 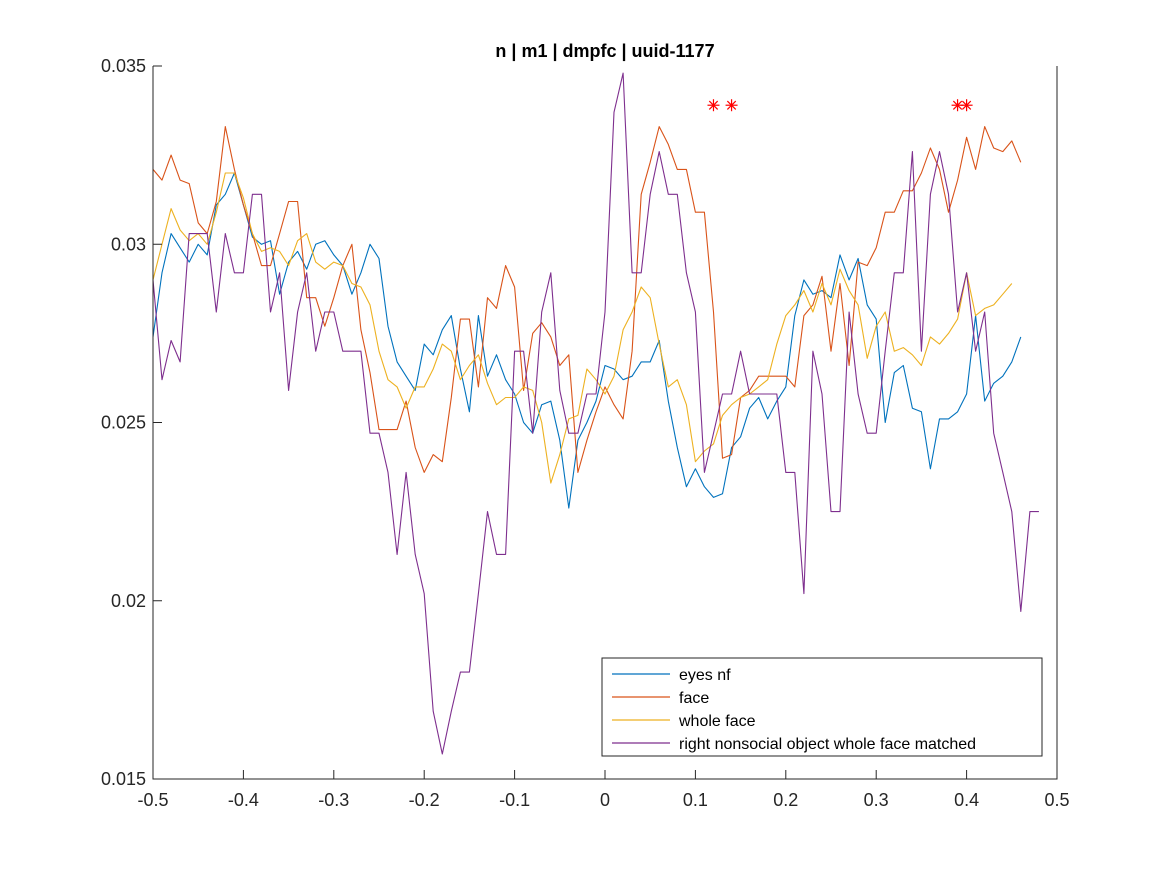 I want to click on x-tick-label-1: -0.4, so click(x=243, y=800).